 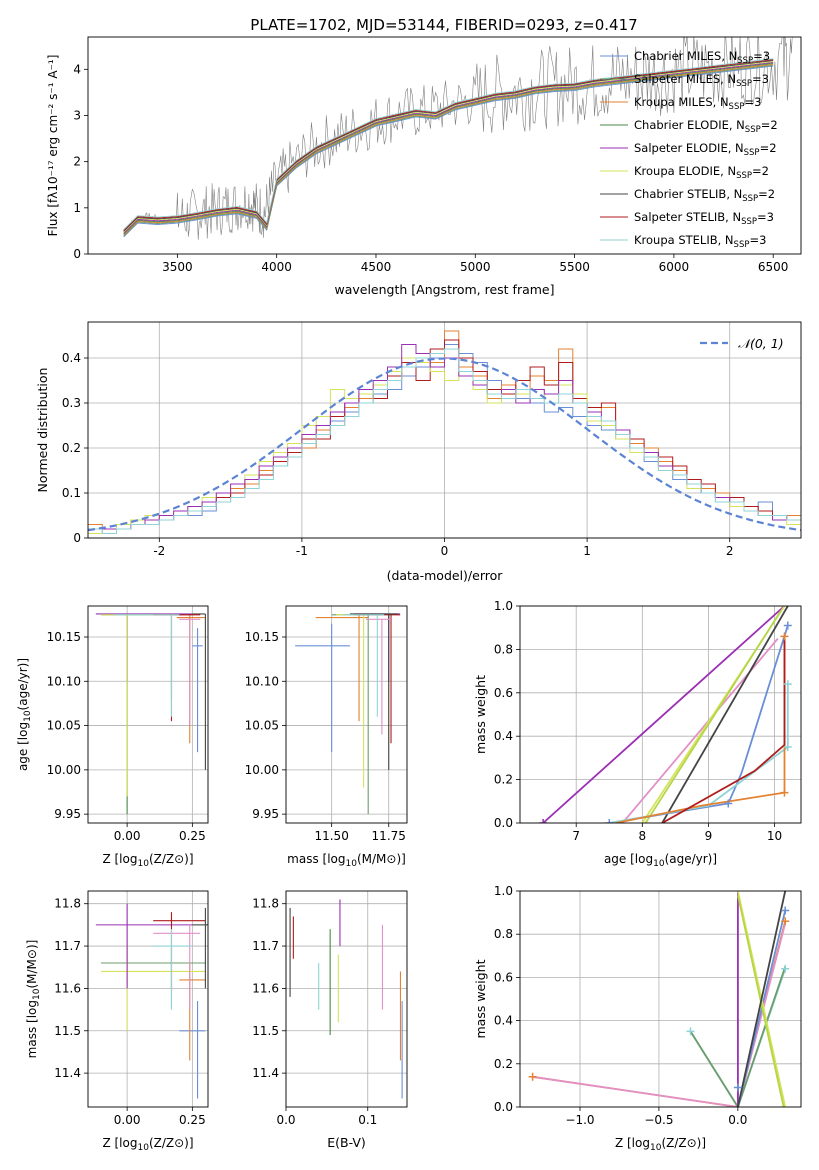 What do you see at coordinates (681, 102) in the screenshot?
I see `legend-entry-main: Kroupa MILES, N` at bounding box center [681, 102].